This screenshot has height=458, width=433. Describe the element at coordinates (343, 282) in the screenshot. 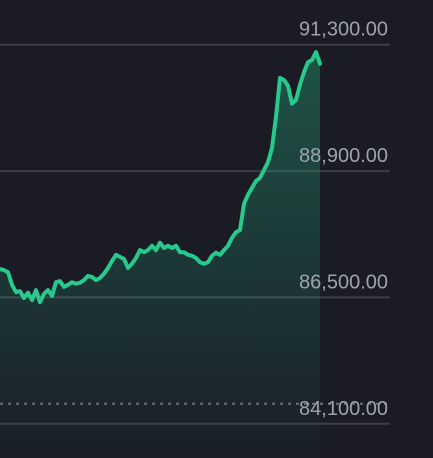

I see `y-tick-label: 86,500.00` at that location.